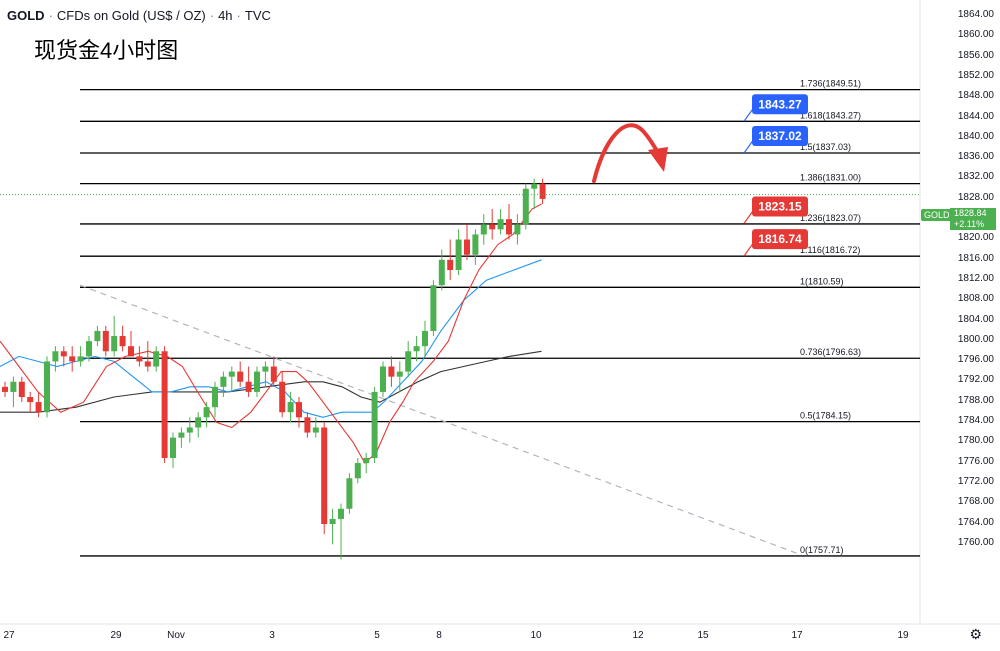  I want to click on interval-label: 4h, so click(225, 15).